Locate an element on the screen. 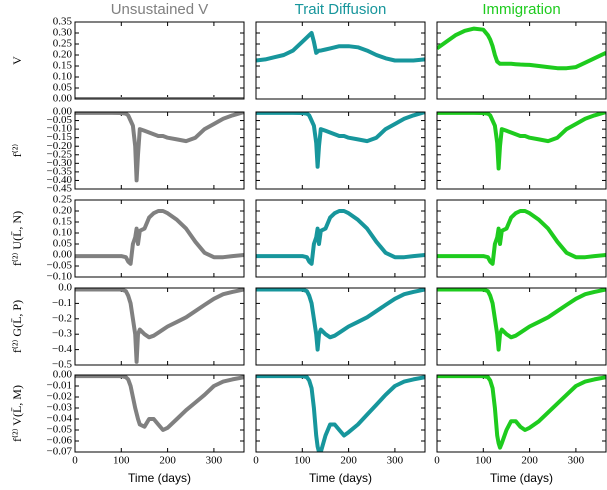 The height and width of the screenshot is (490, 607). y-tick-label: −0.03 is located at coordinates (60, 408).